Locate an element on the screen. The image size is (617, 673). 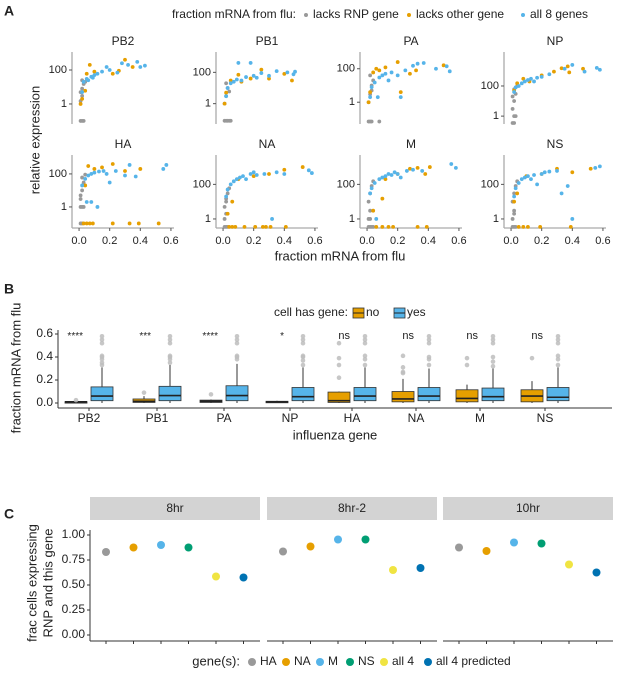
facet-strip is located at coordinates (175, 508).